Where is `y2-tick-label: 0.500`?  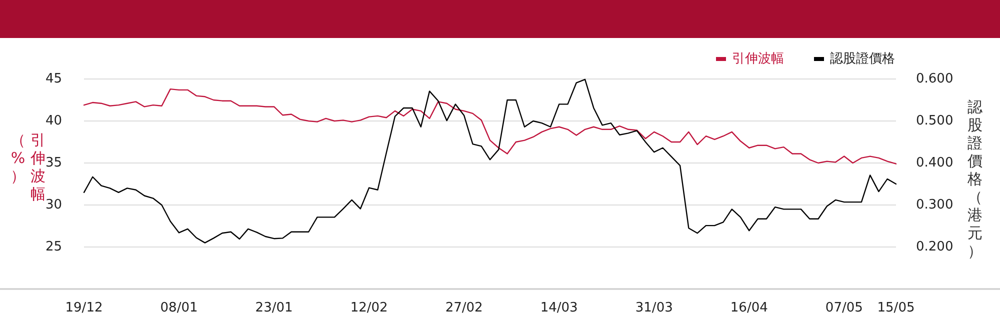 y2-tick-label: 0.500 is located at coordinates (935, 121).